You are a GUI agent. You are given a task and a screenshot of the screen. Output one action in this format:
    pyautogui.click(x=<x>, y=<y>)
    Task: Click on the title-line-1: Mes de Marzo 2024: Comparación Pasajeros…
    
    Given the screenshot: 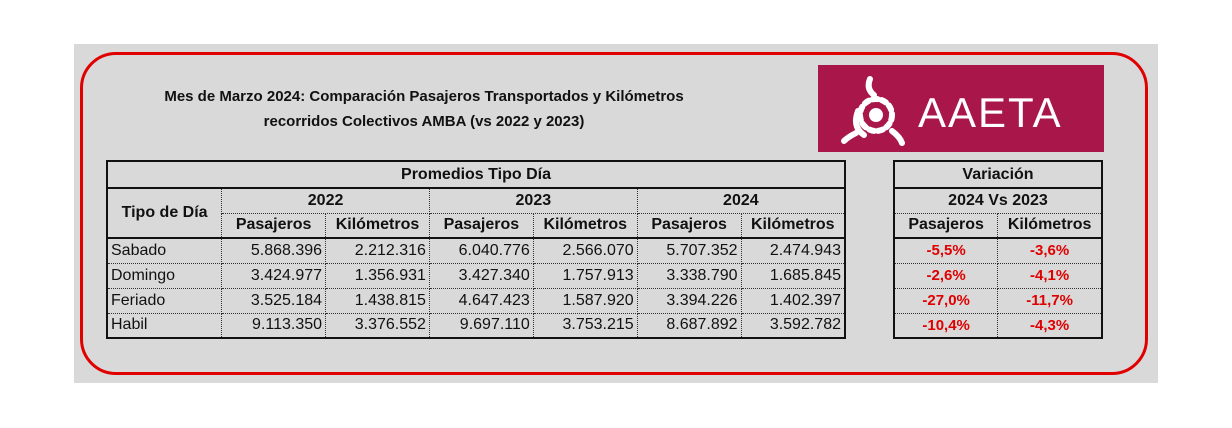 What is the action you would take?
    pyautogui.click(x=424, y=96)
    